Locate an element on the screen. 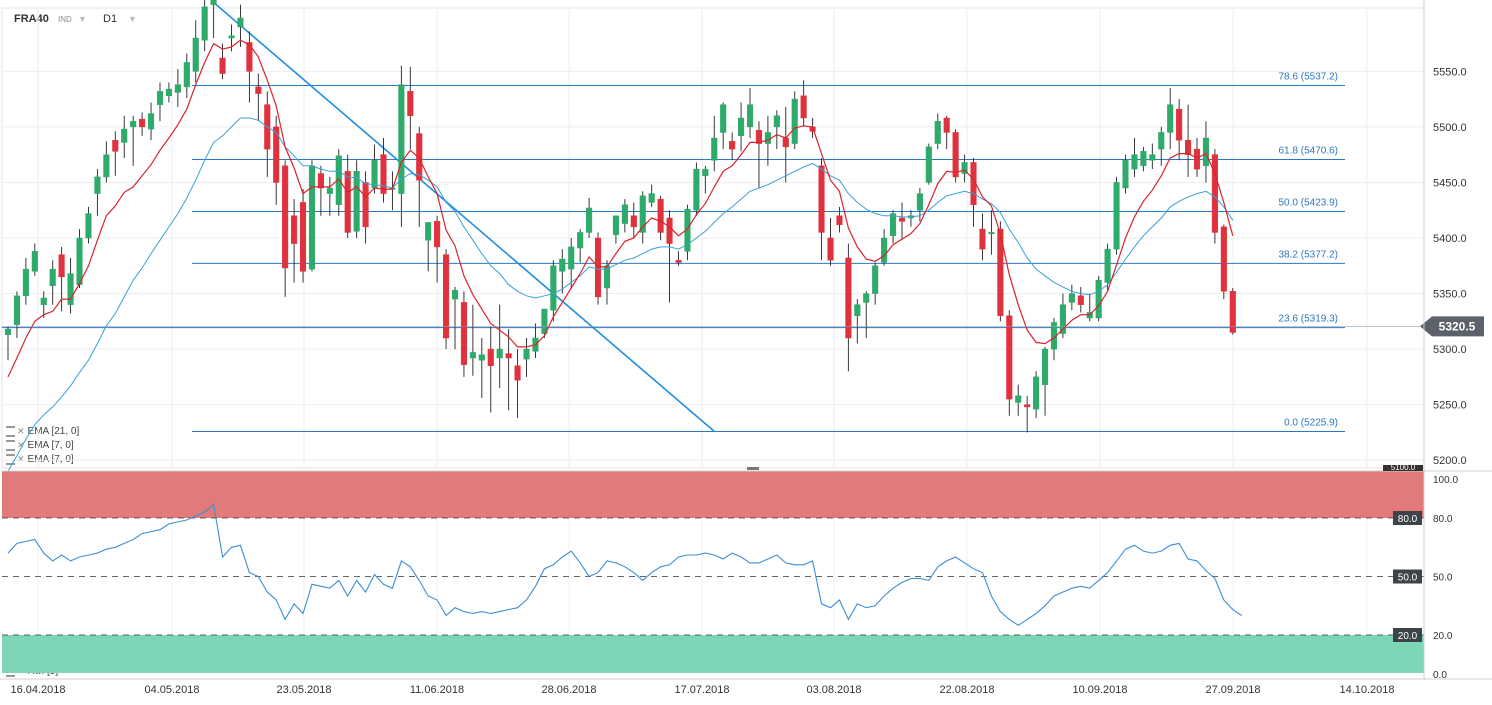 The width and height of the screenshot is (1492, 705). rsi-y-tick-label: 80.0 is located at coordinates (1443, 519).